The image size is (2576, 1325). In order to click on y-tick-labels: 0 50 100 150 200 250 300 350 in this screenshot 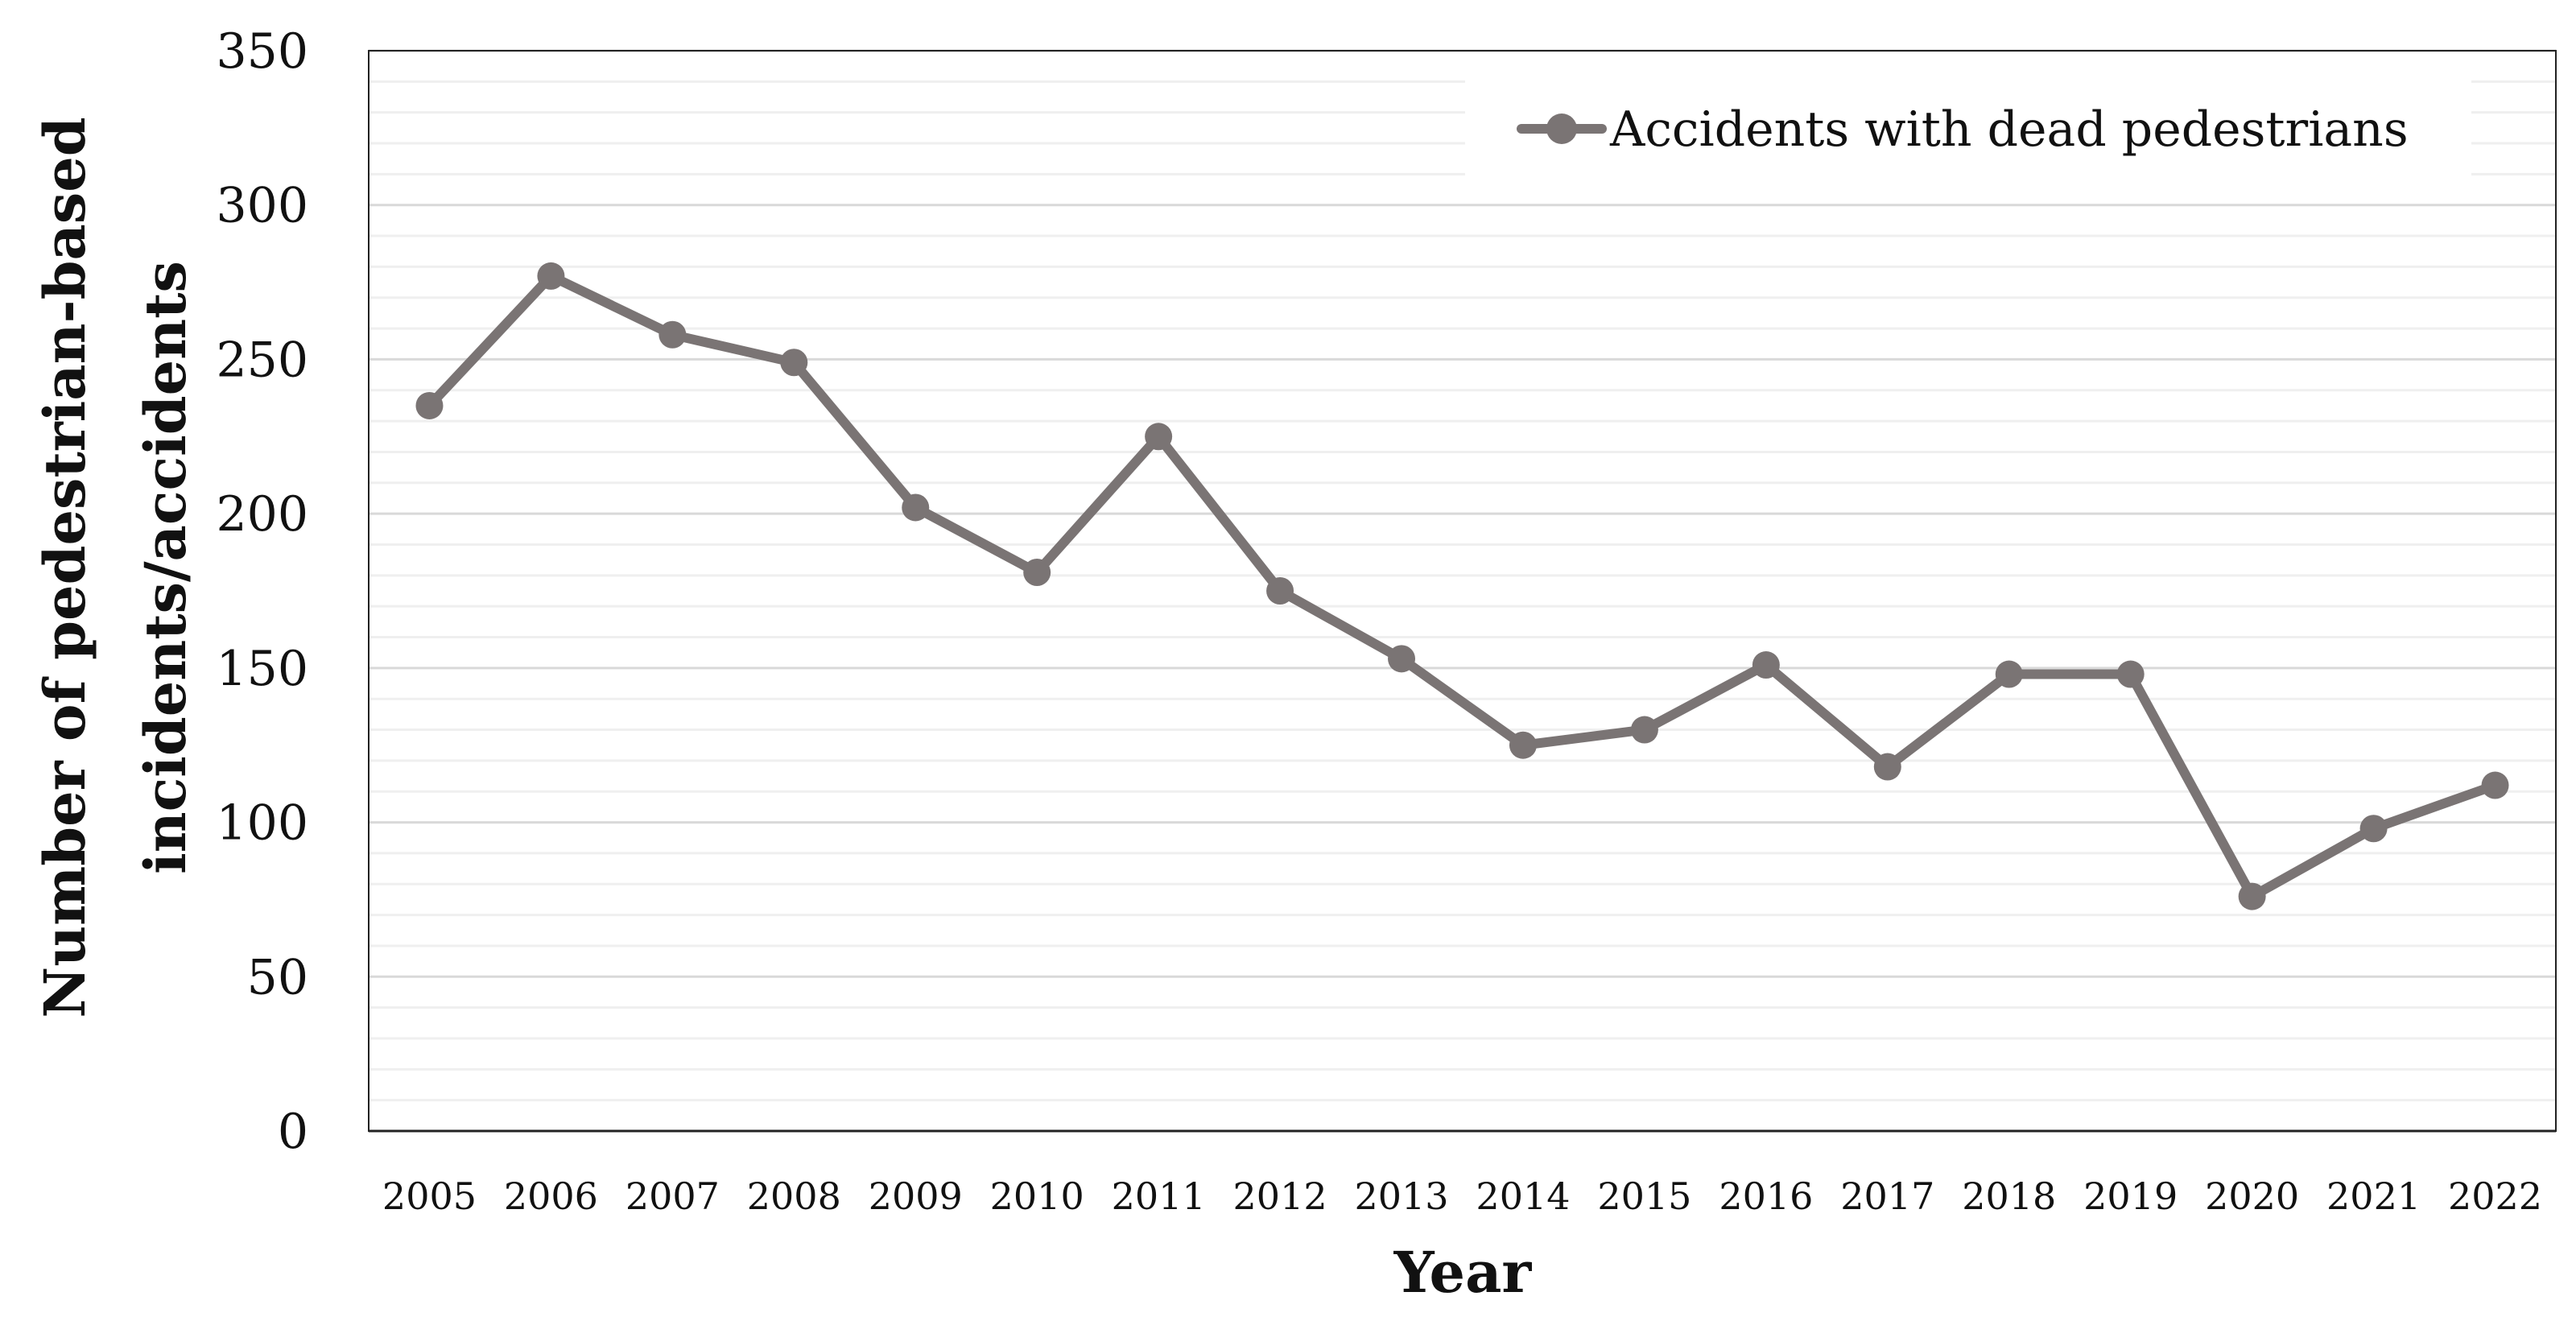, I will do `click(262, 591)`.